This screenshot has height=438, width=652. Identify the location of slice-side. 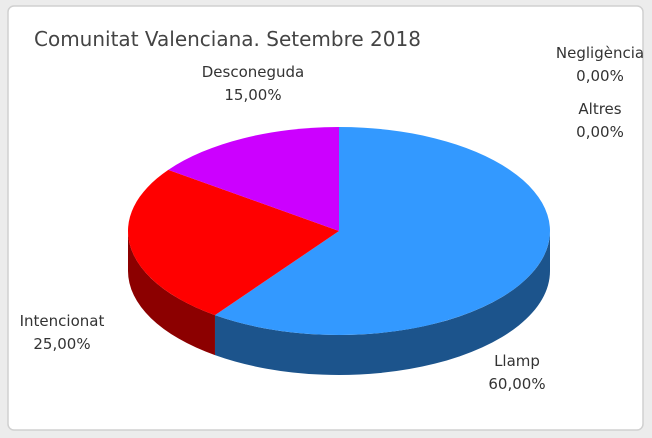
(171, 293).